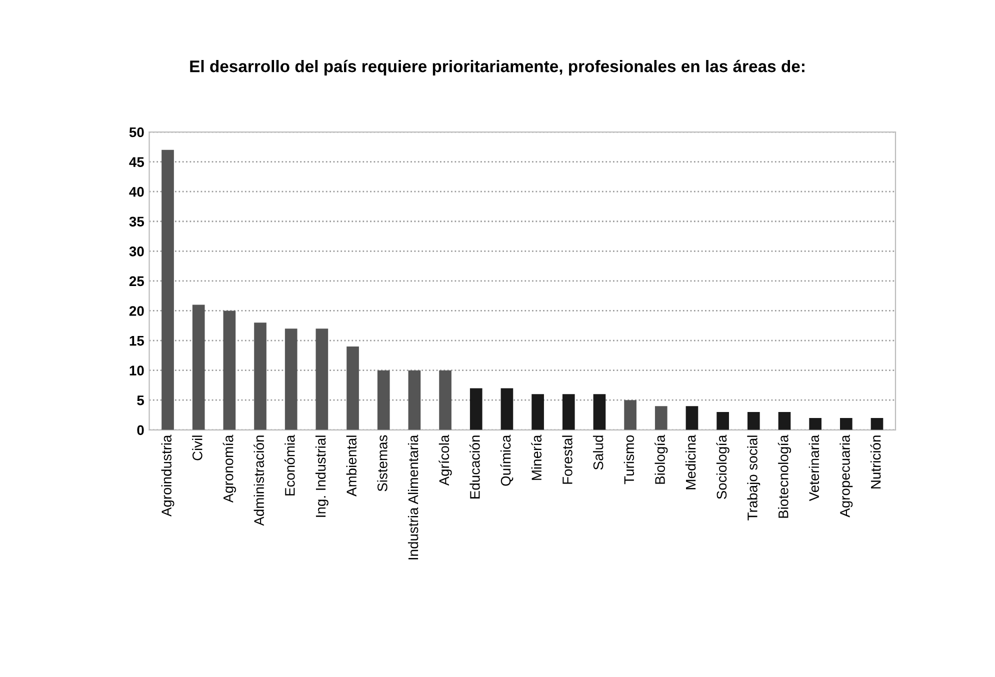  What do you see at coordinates (229, 468) in the screenshot?
I see `x-tick-label: Agronomía` at bounding box center [229, 468].